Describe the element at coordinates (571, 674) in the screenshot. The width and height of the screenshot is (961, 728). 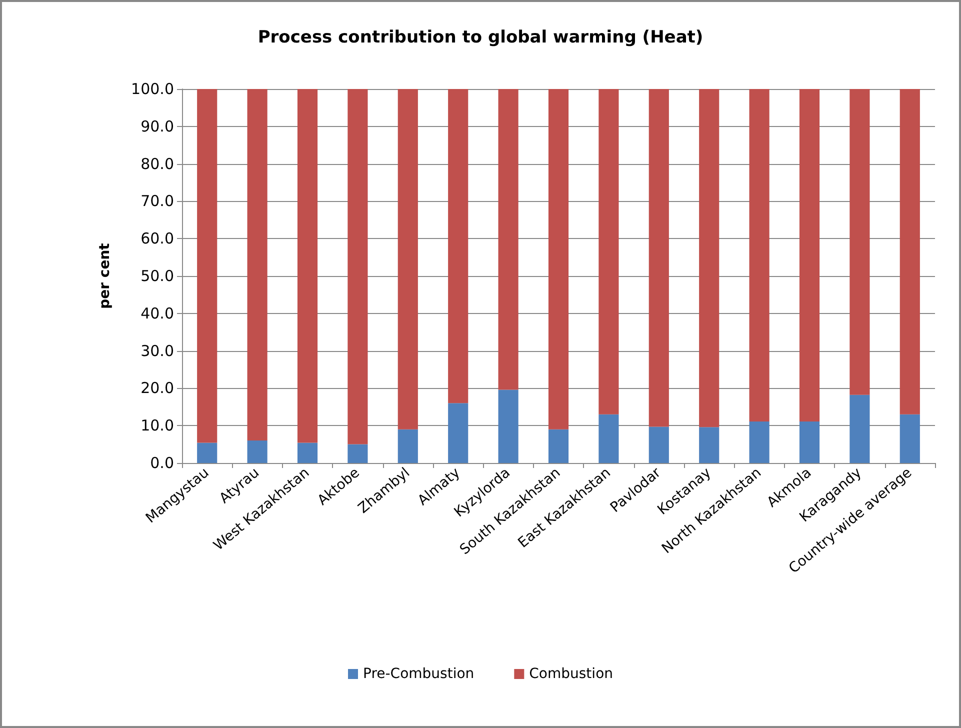
I see `legend-label: Combustion` at that location.